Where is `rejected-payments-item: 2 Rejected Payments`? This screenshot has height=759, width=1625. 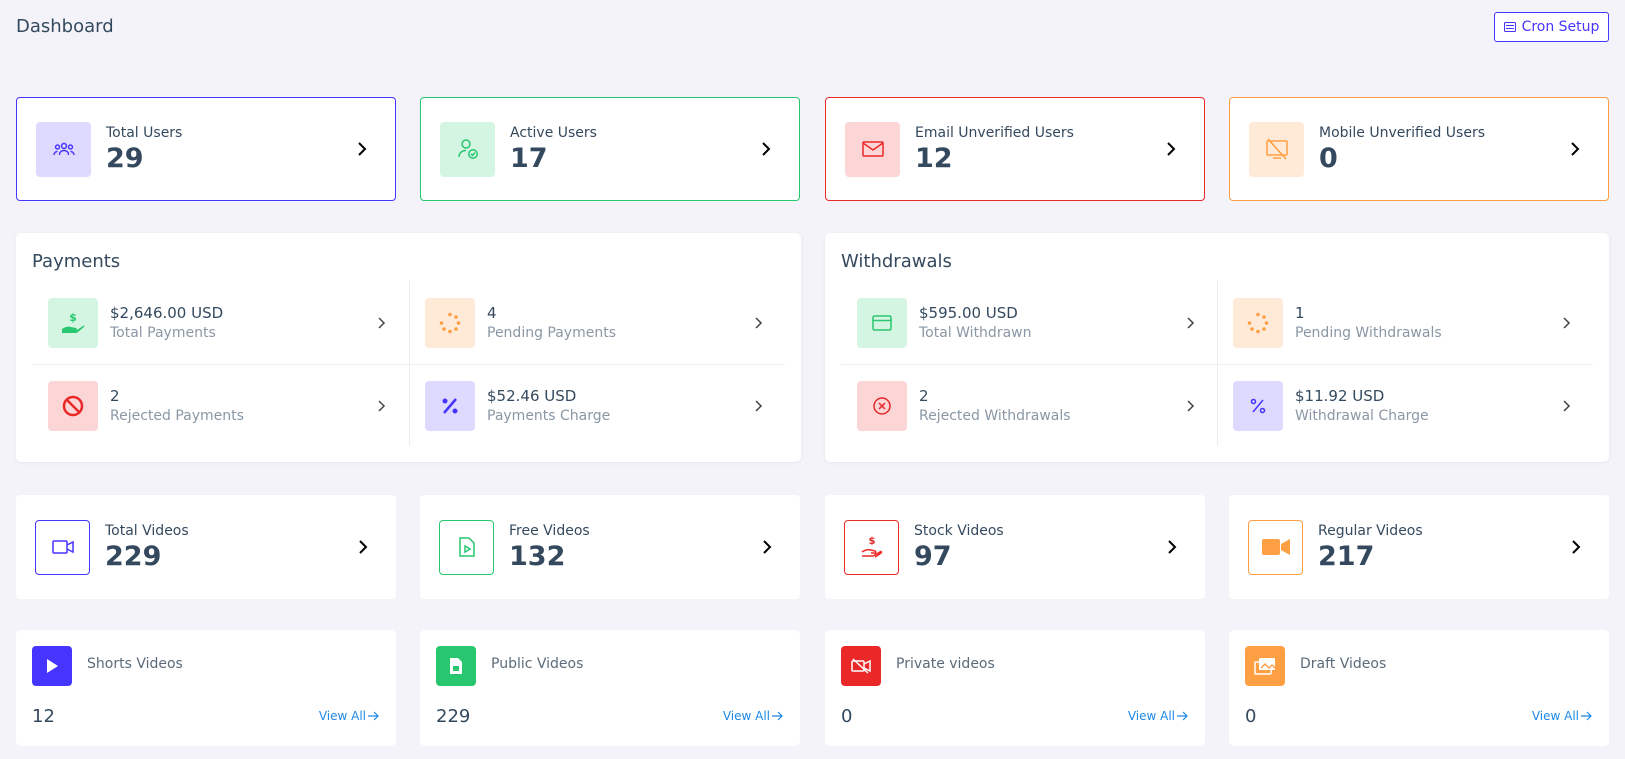
rejected-payments-item: 2 Rejected Payments is located at coordinates (221, 405).